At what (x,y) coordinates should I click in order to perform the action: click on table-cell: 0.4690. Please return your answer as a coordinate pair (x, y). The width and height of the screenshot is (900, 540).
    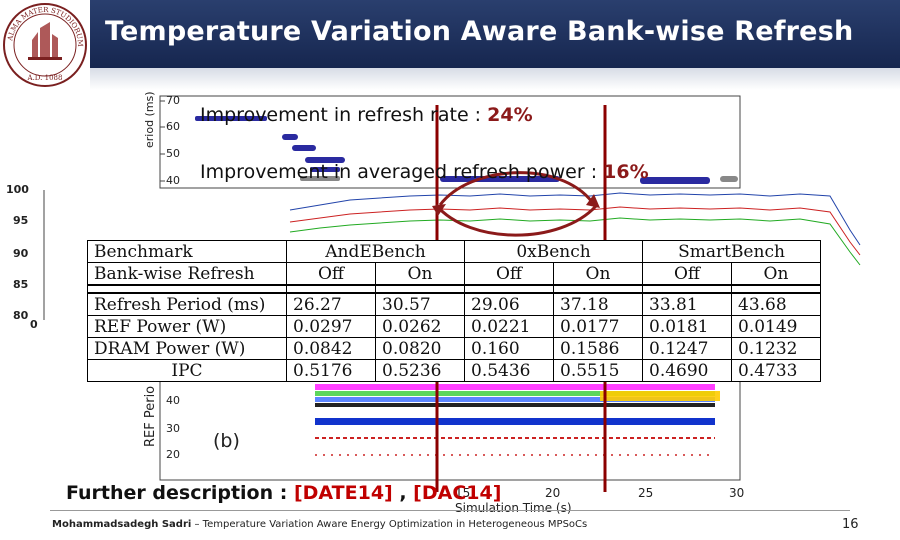
    Looking at the image, I should click on (687, 370).